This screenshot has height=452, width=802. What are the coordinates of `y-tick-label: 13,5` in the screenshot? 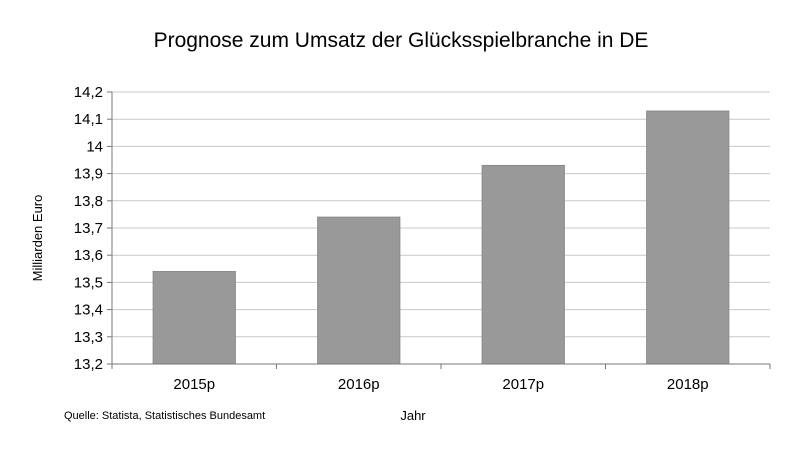 It's located at (88, 282).